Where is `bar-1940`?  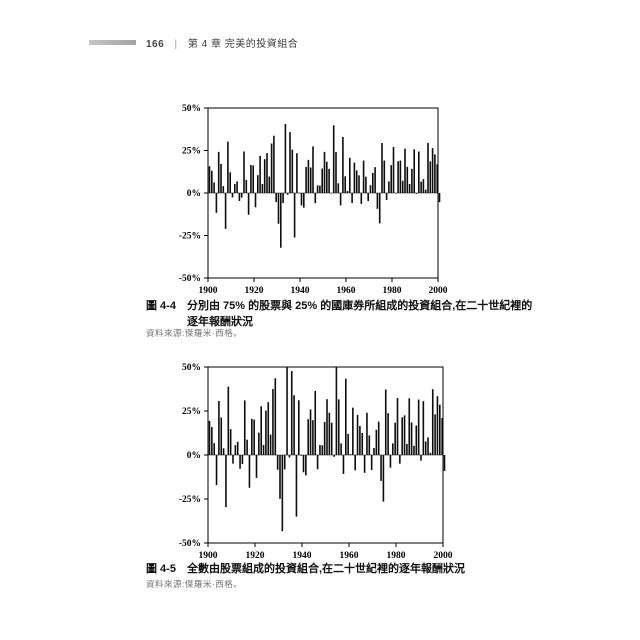 bar-1940 is located at coordinates (303, 464).